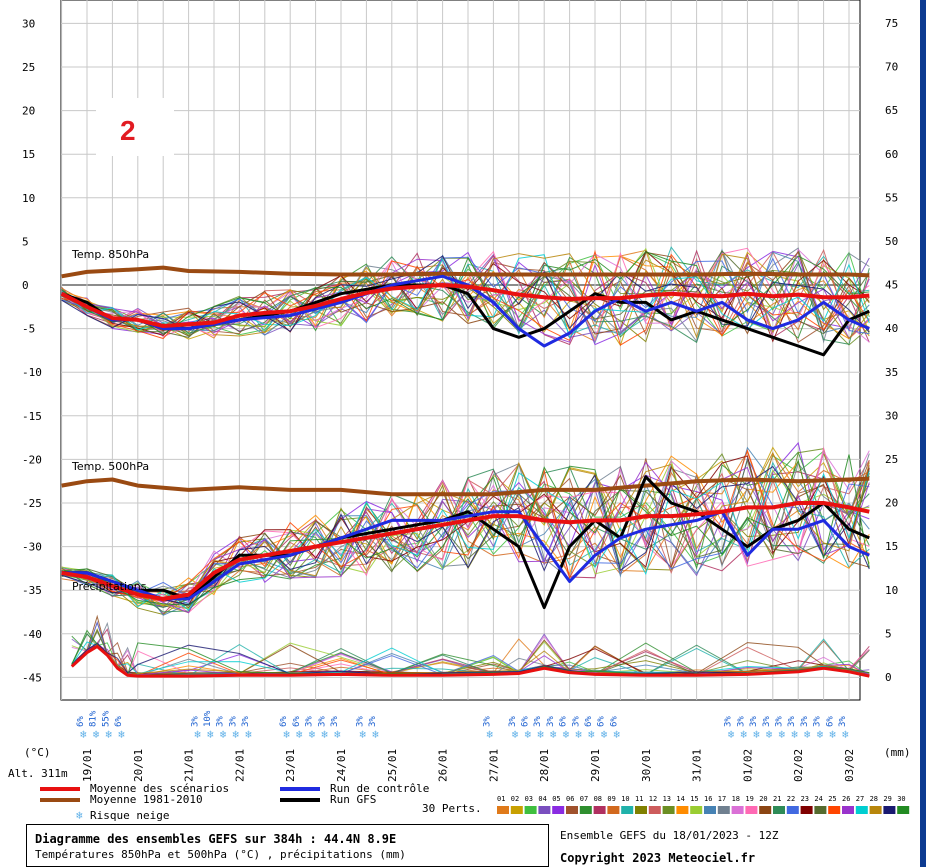 The width and height of the screenshot is (926, 867). Describe the element at coordinates (805, 799) in the screenshot. I see `perturbation-number: 23` at that location.